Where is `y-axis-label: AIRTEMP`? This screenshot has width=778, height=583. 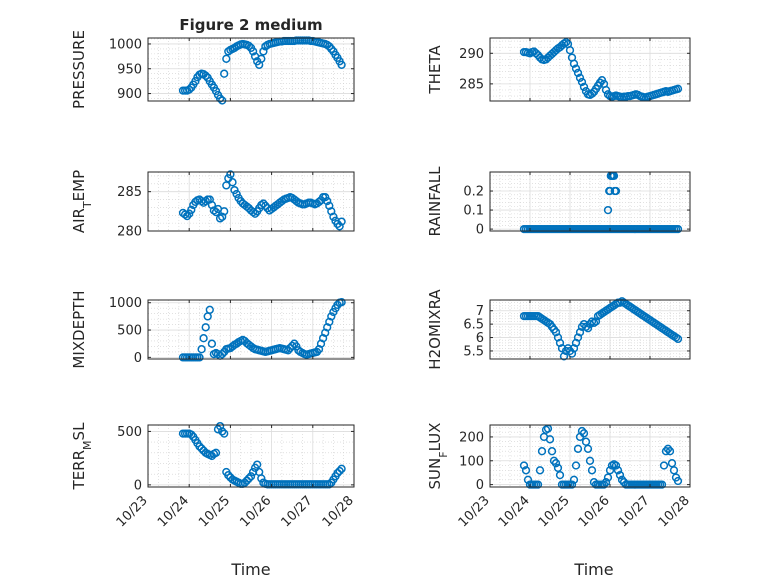
y-axis-label: AIRTEMP is located at coordinates (82, 201).